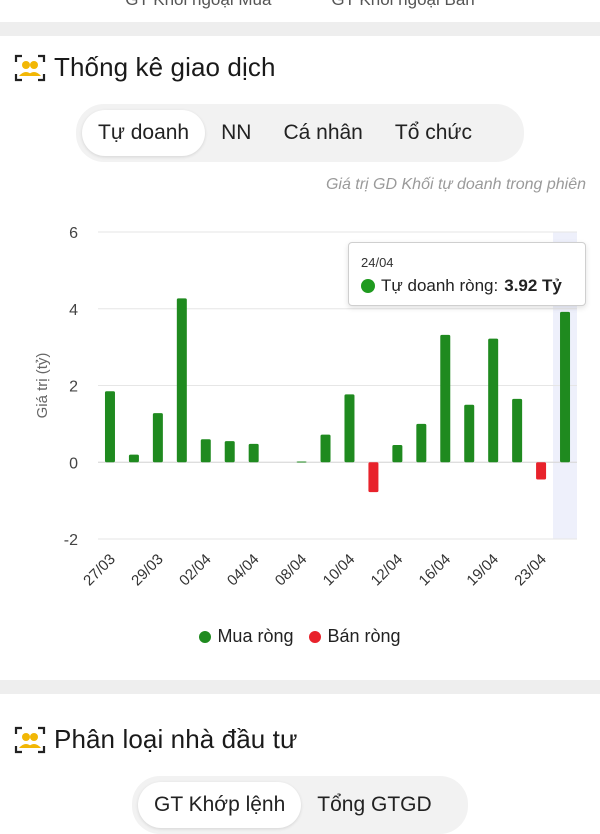 Image resolution: width=600 pixels, height=834 pixels. Describe the element at coordinates (205, 451) in the screenshot. I see `bar-02/04` at that location.